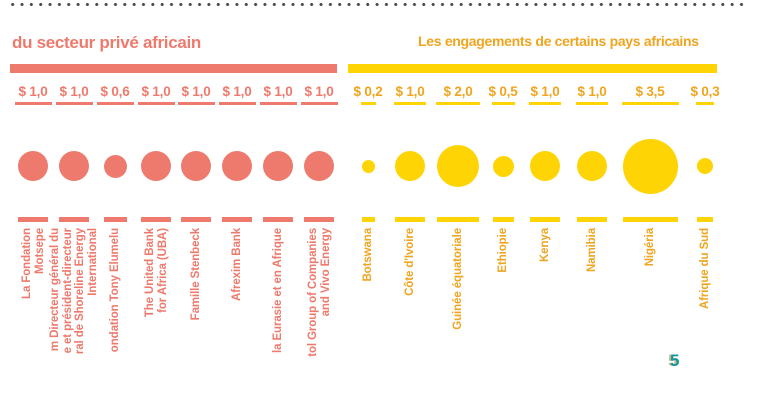 This screenshot has height=419, width=781. What do you see at coordinates (650, 91) in the screenshot?
I see `value-label-country-6: $ 3,5` at bounding box center [650, 91].